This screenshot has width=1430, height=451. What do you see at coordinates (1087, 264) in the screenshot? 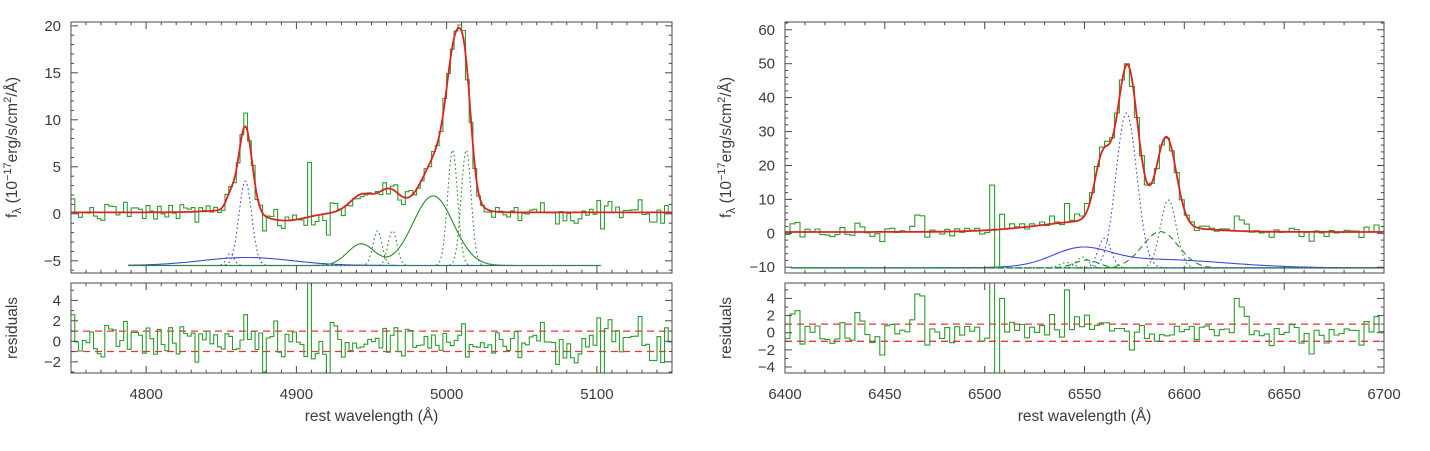
I see `component-green-dashed-small` at bounding box center [1087, 264].